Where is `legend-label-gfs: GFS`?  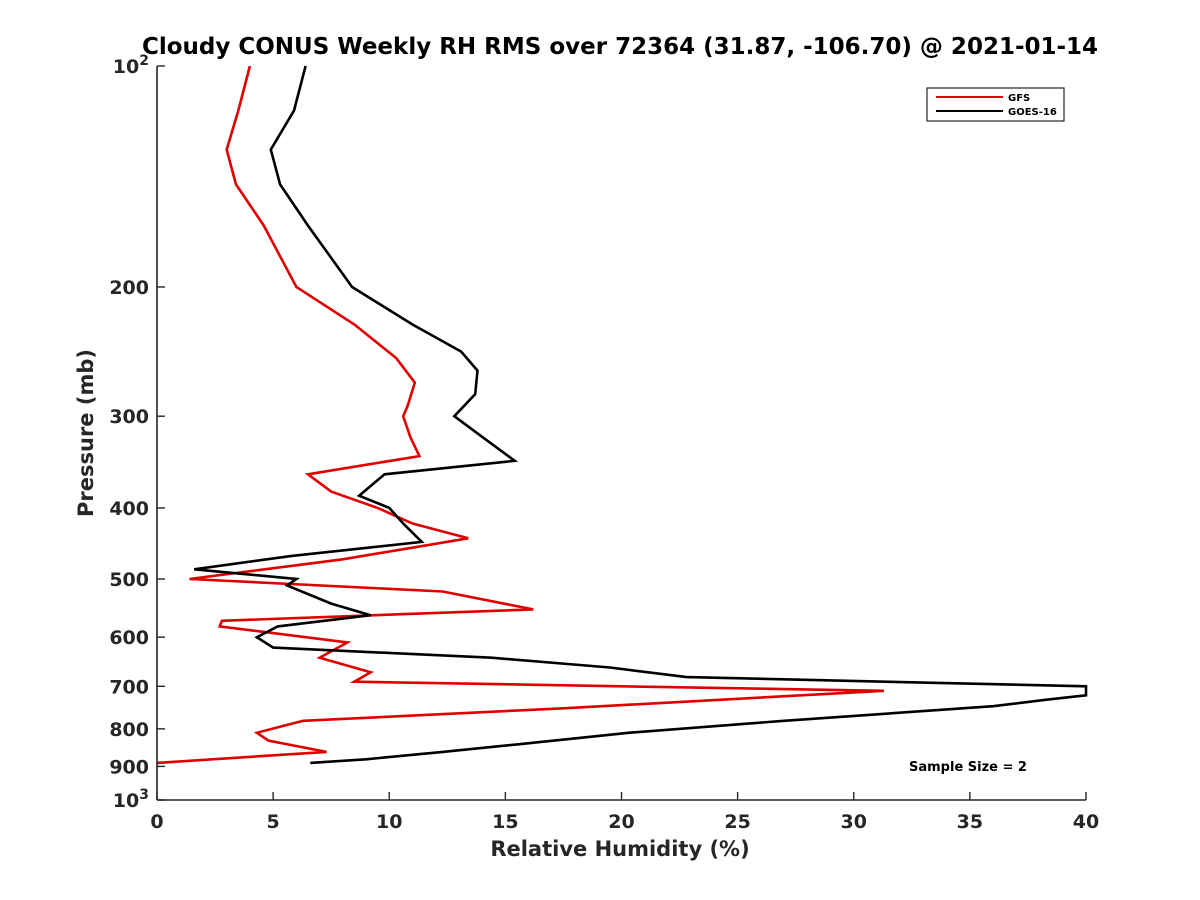 legend-label-gfs: GFS is located at coordinates (1019, 98).